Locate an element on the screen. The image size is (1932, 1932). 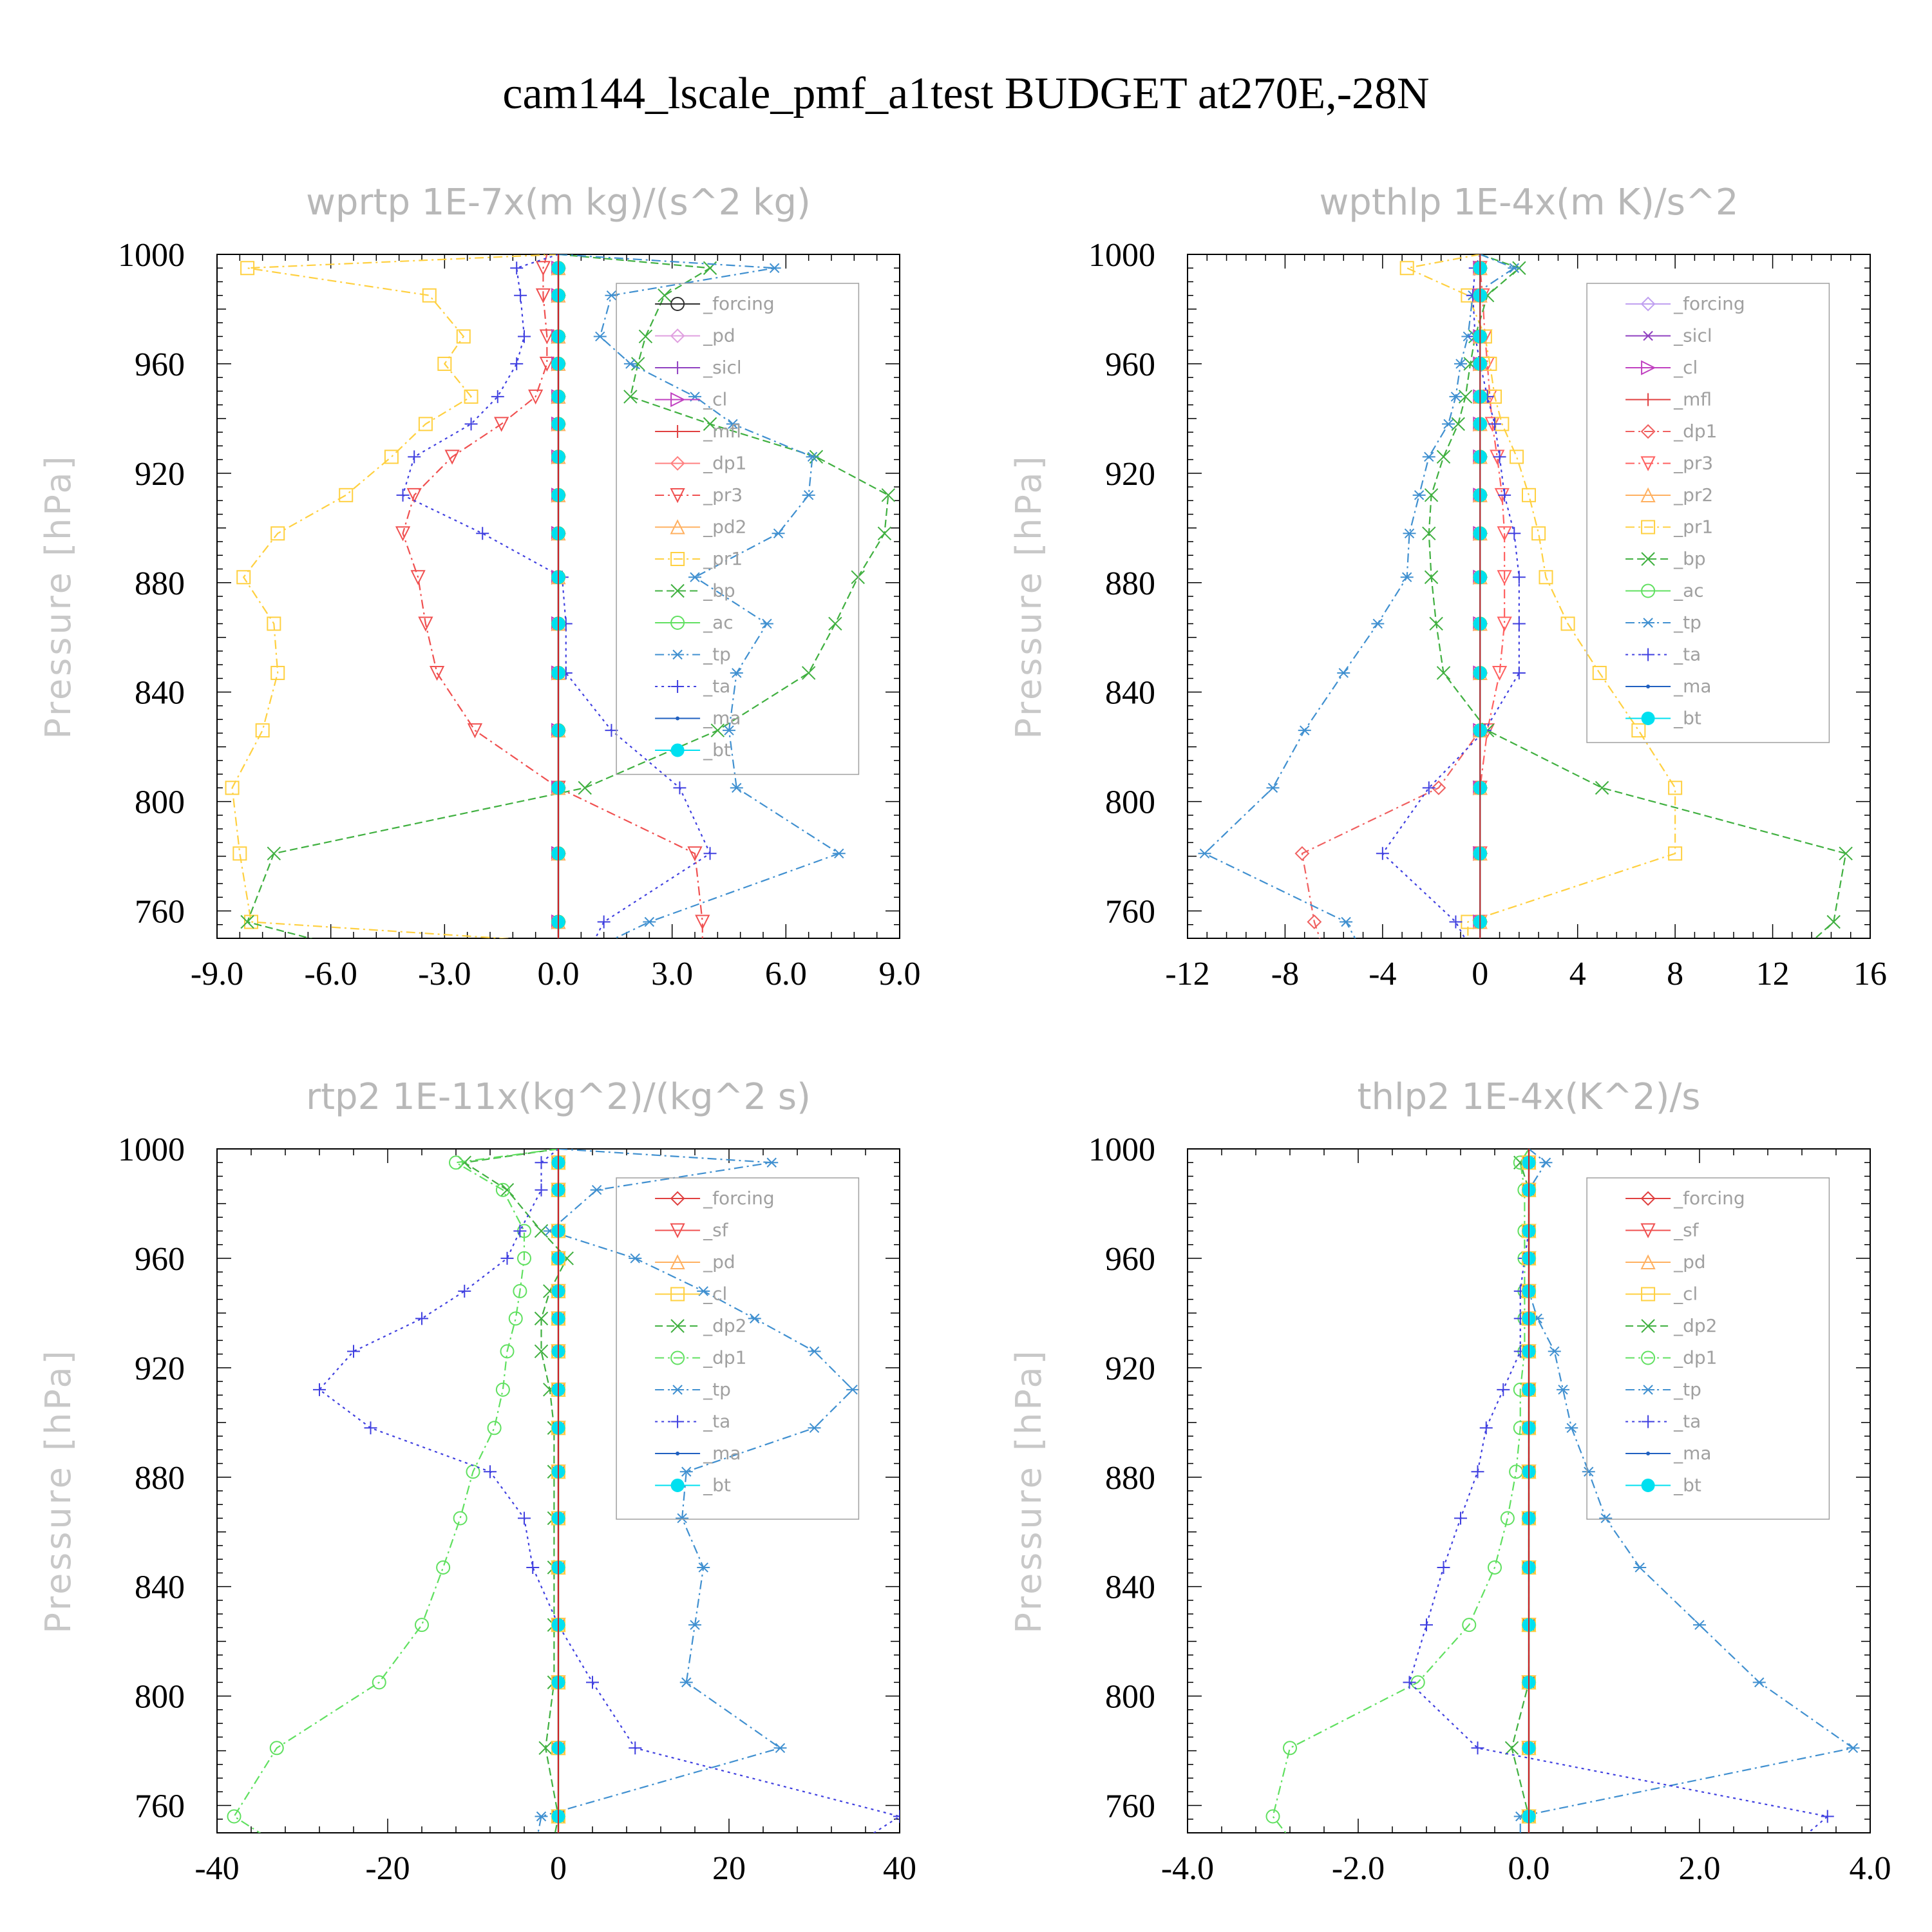
legend-label: _cl is located at coordinates (1686, 1294).